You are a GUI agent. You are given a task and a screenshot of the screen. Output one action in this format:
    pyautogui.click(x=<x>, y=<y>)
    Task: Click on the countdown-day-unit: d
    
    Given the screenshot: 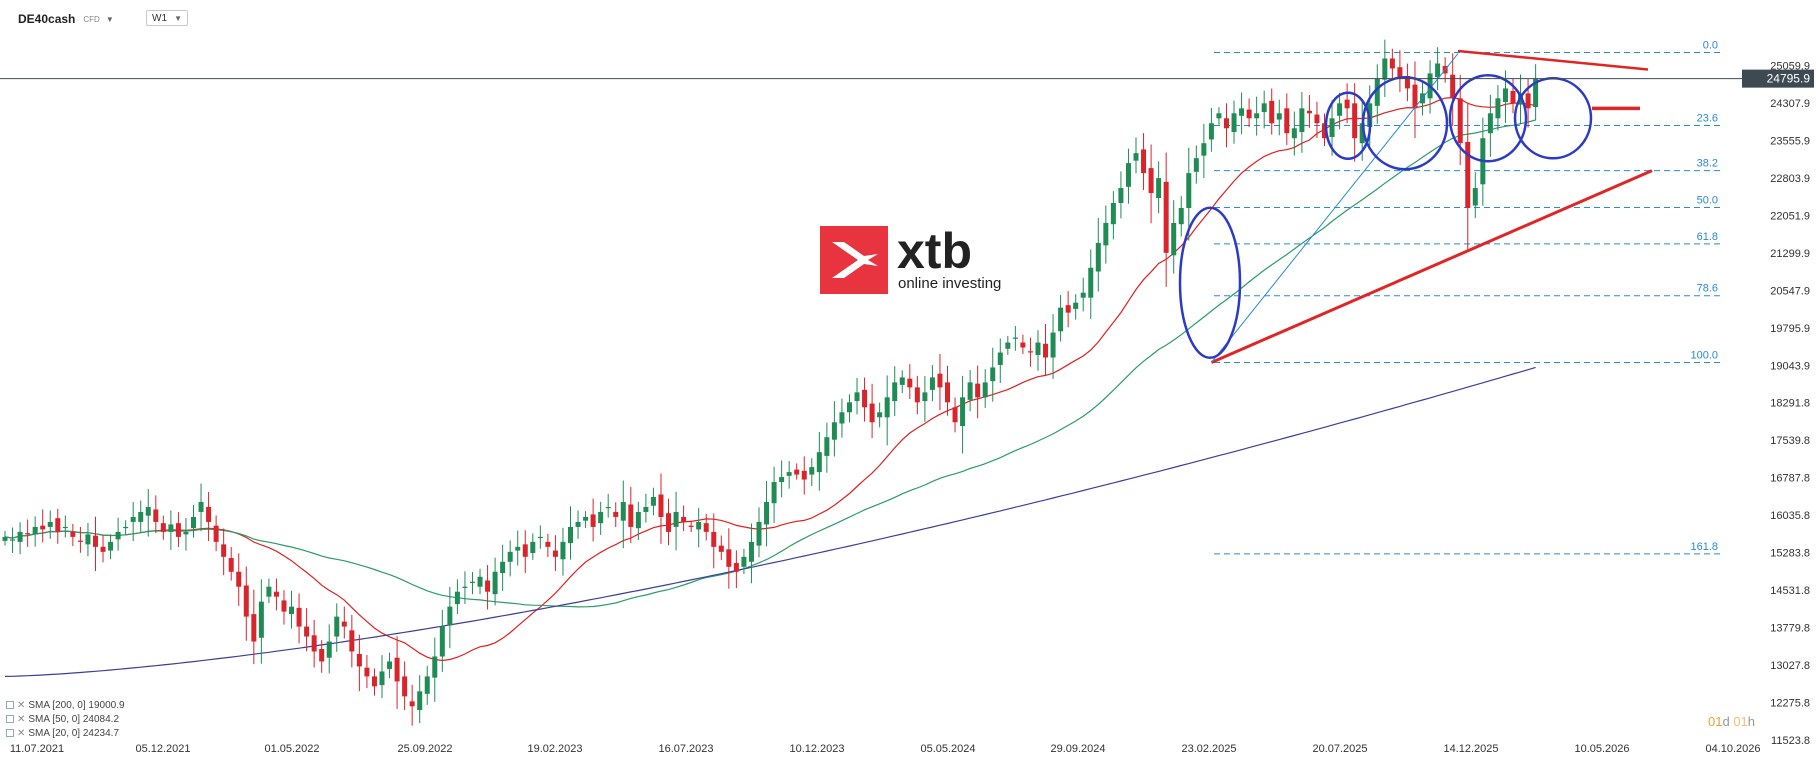 What is the action you would take?
    pyautogui.click(x=1726, y=721)
    